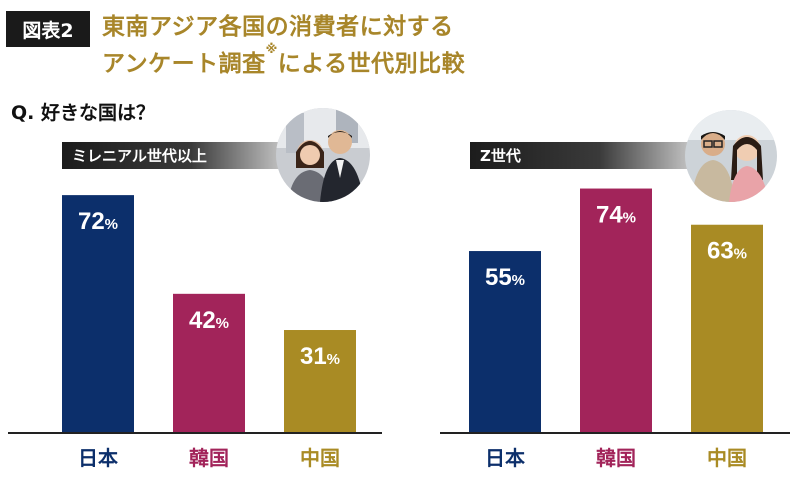 This screenshot has height=479, width=800. I want to click on bar-korea-millennial, so click(209, 362).